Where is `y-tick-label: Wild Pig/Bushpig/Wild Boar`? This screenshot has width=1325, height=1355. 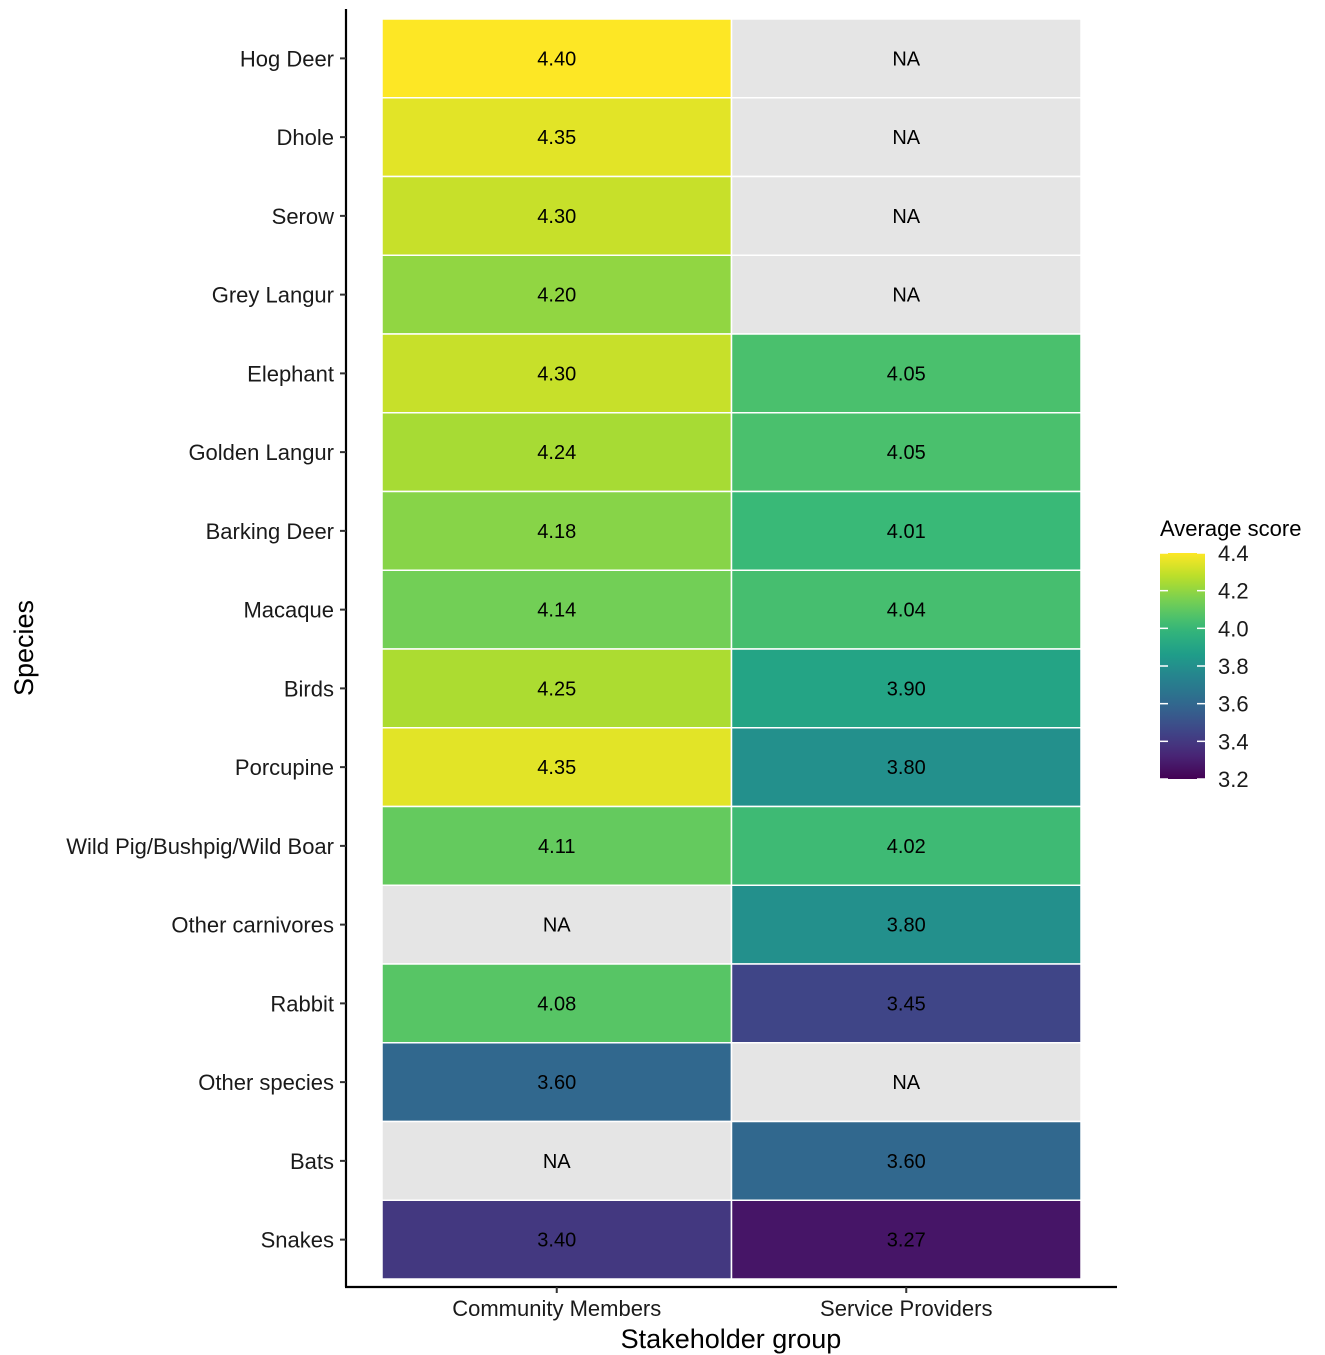
y-tick-label: Wild Pig/Bushpig/Wild Boar is located at coordinates (200, 846).